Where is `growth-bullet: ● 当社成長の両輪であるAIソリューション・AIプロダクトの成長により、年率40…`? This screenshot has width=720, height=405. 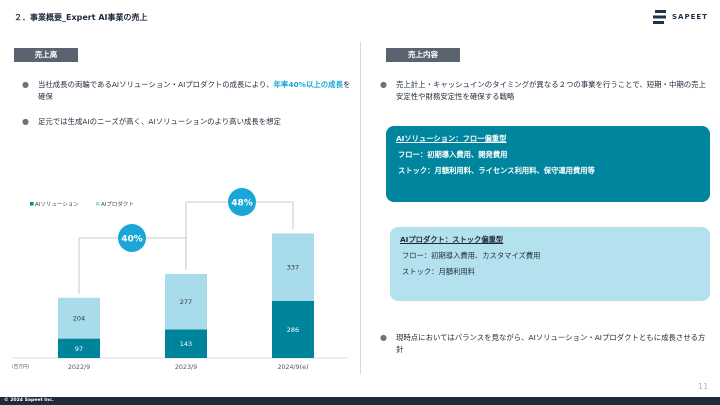 growth-bullet: ● 当社成長の両輪であるAIソリューション・AIプロダクトの成長により、年率40… is located at coordinates (187, 91).